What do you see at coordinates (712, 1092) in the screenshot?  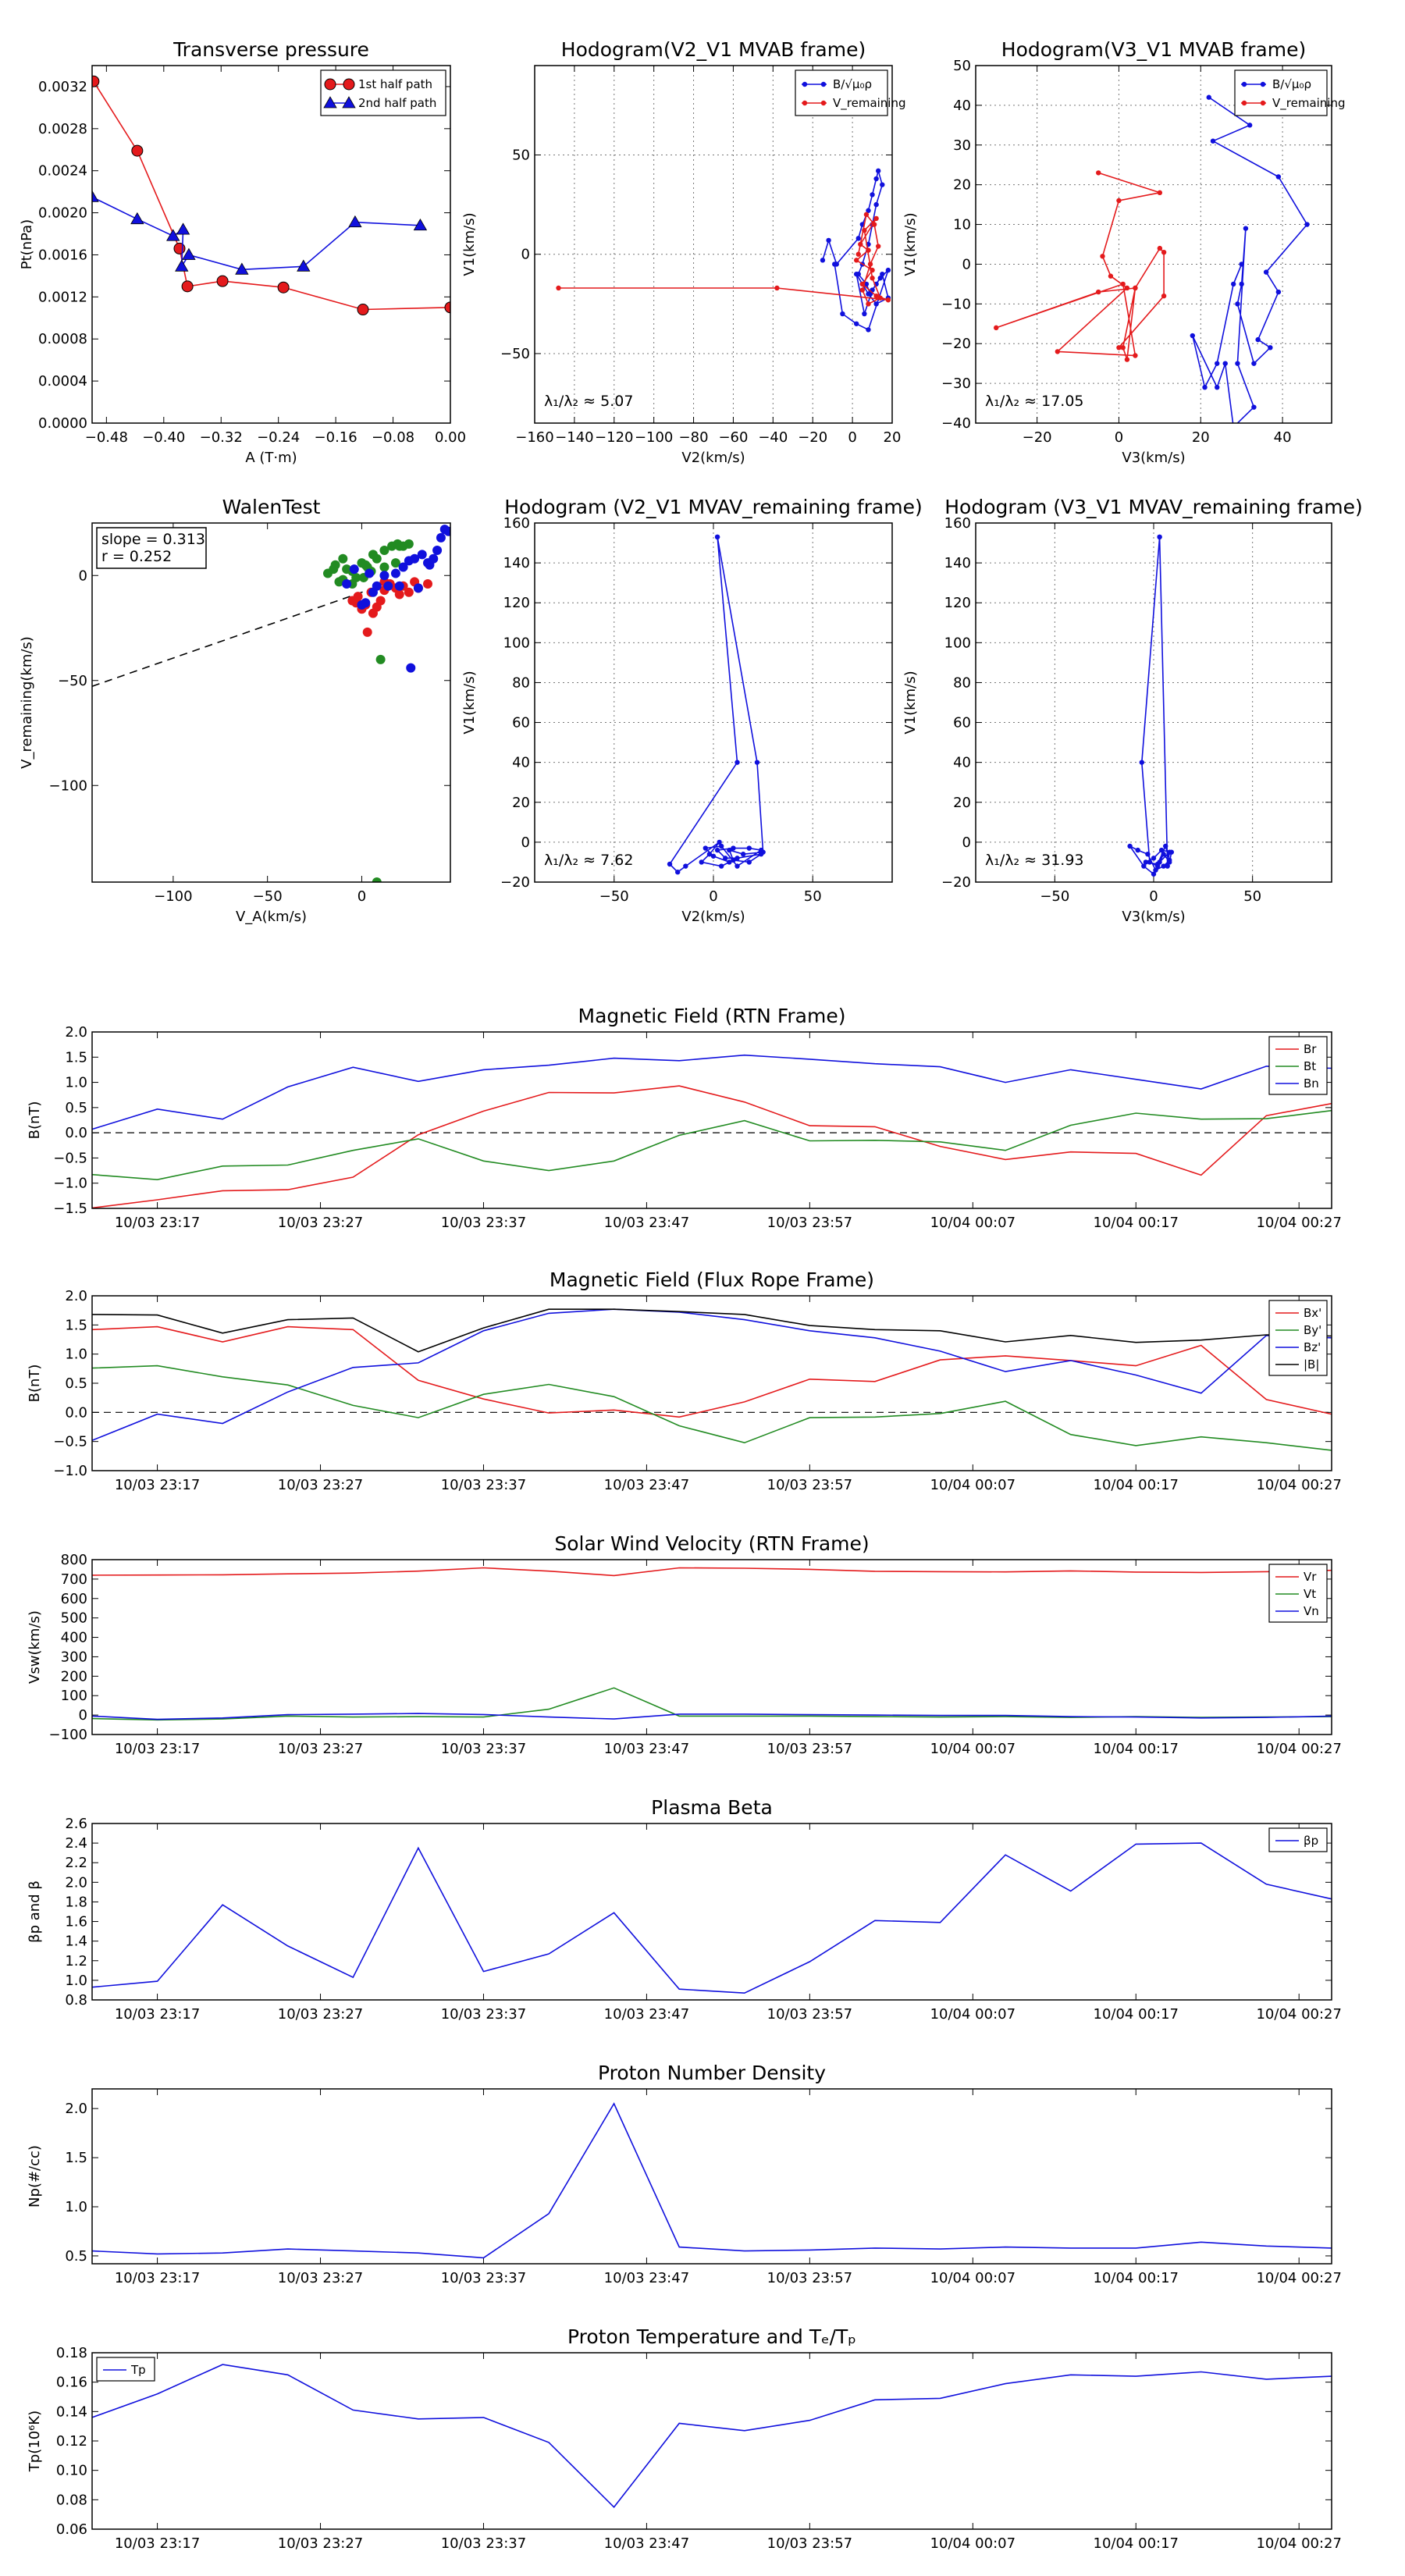 I see `series-line-bn` at bounding box center [712, 1092].